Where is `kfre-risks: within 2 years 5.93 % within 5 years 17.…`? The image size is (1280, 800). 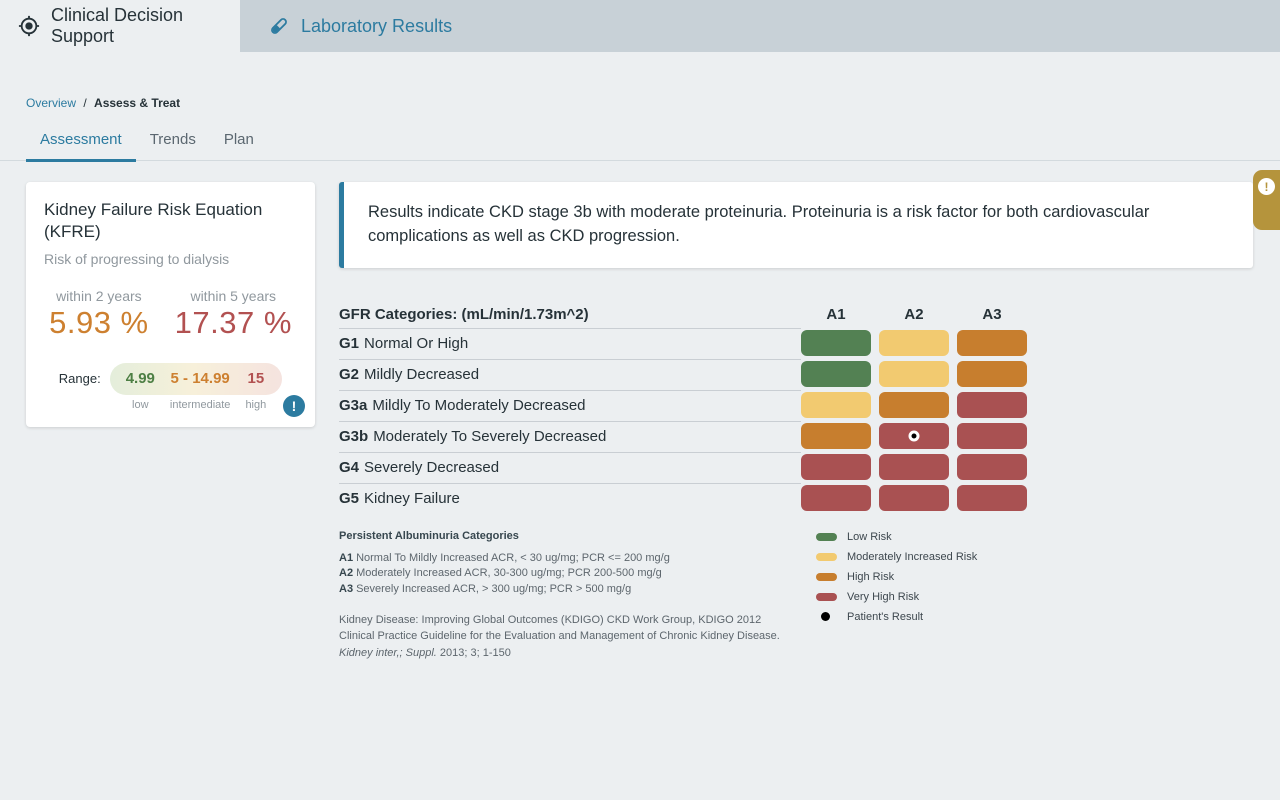
kfre-risks: within 2 years 5.93 % within 5 years 17.… is located at coordinates (170, 314).